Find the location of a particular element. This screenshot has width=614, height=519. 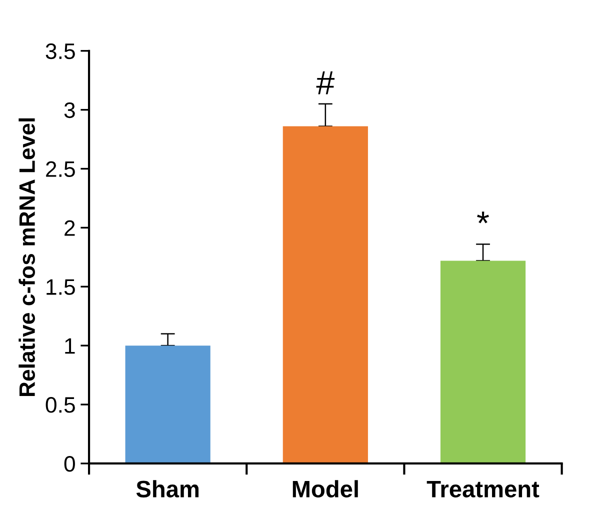

y-tick-label: 2.5 is located at coordinates (60, 169).